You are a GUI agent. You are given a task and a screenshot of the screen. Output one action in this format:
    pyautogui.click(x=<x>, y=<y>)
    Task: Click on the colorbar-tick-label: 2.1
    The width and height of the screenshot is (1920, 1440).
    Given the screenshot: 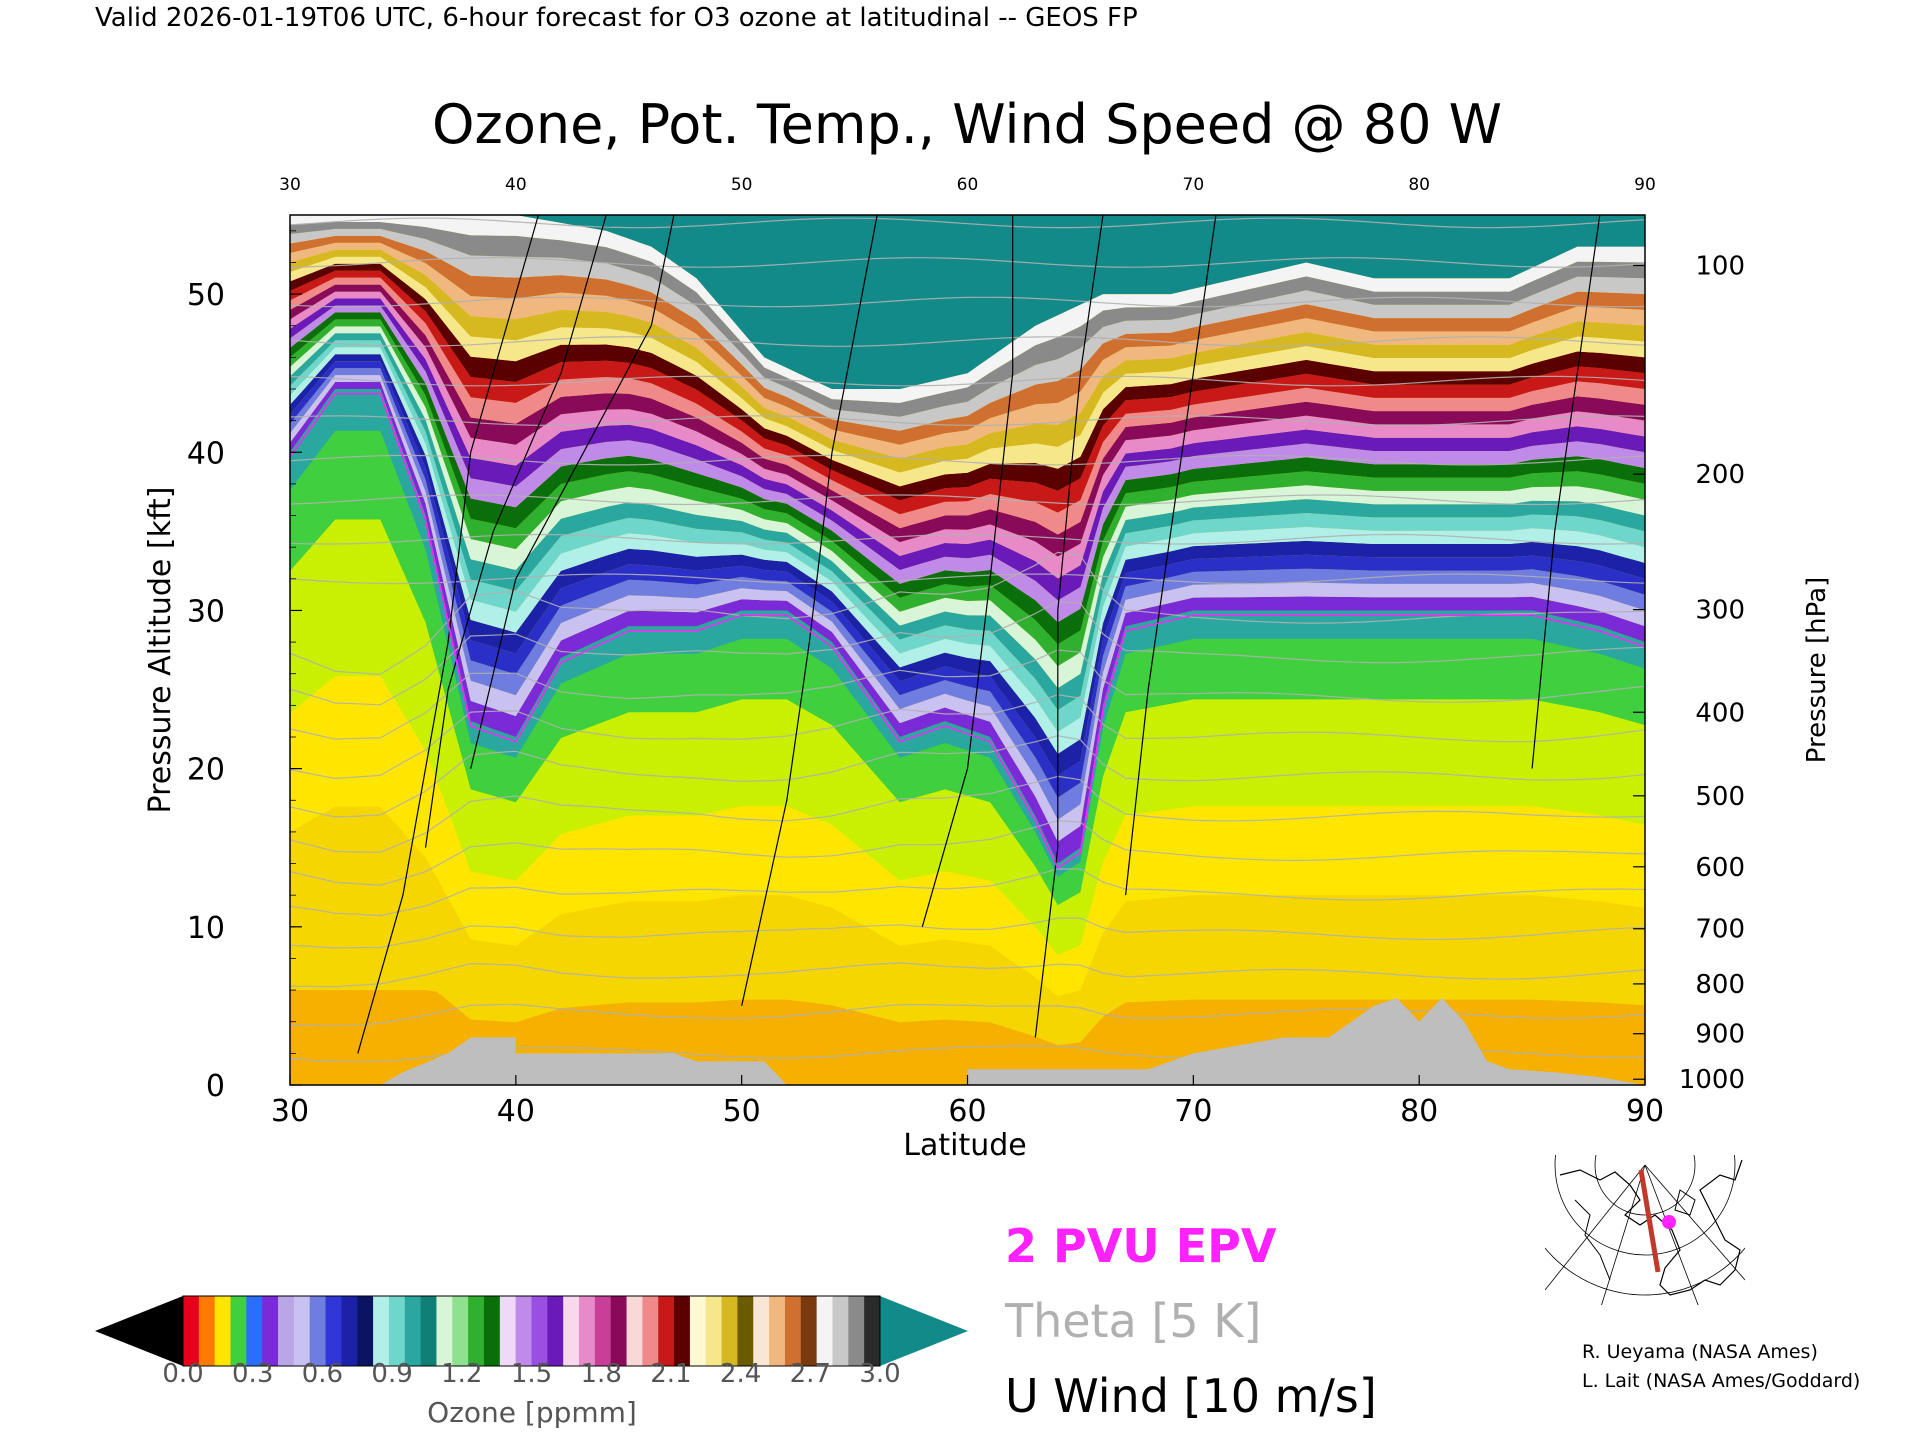 What is the action you would take?
    pyautogui.click(x=670, y=1374)
    